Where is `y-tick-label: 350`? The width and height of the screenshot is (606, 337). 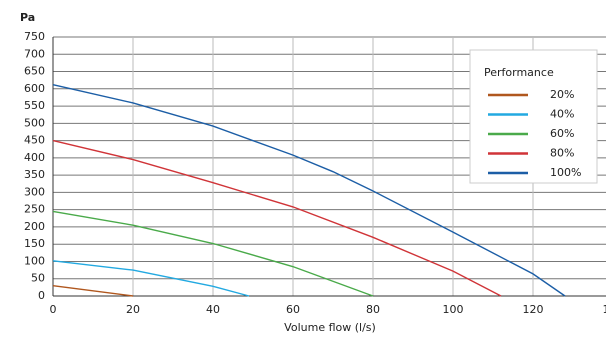
y-tick-label: 350 is located at coordinates (34, 174).